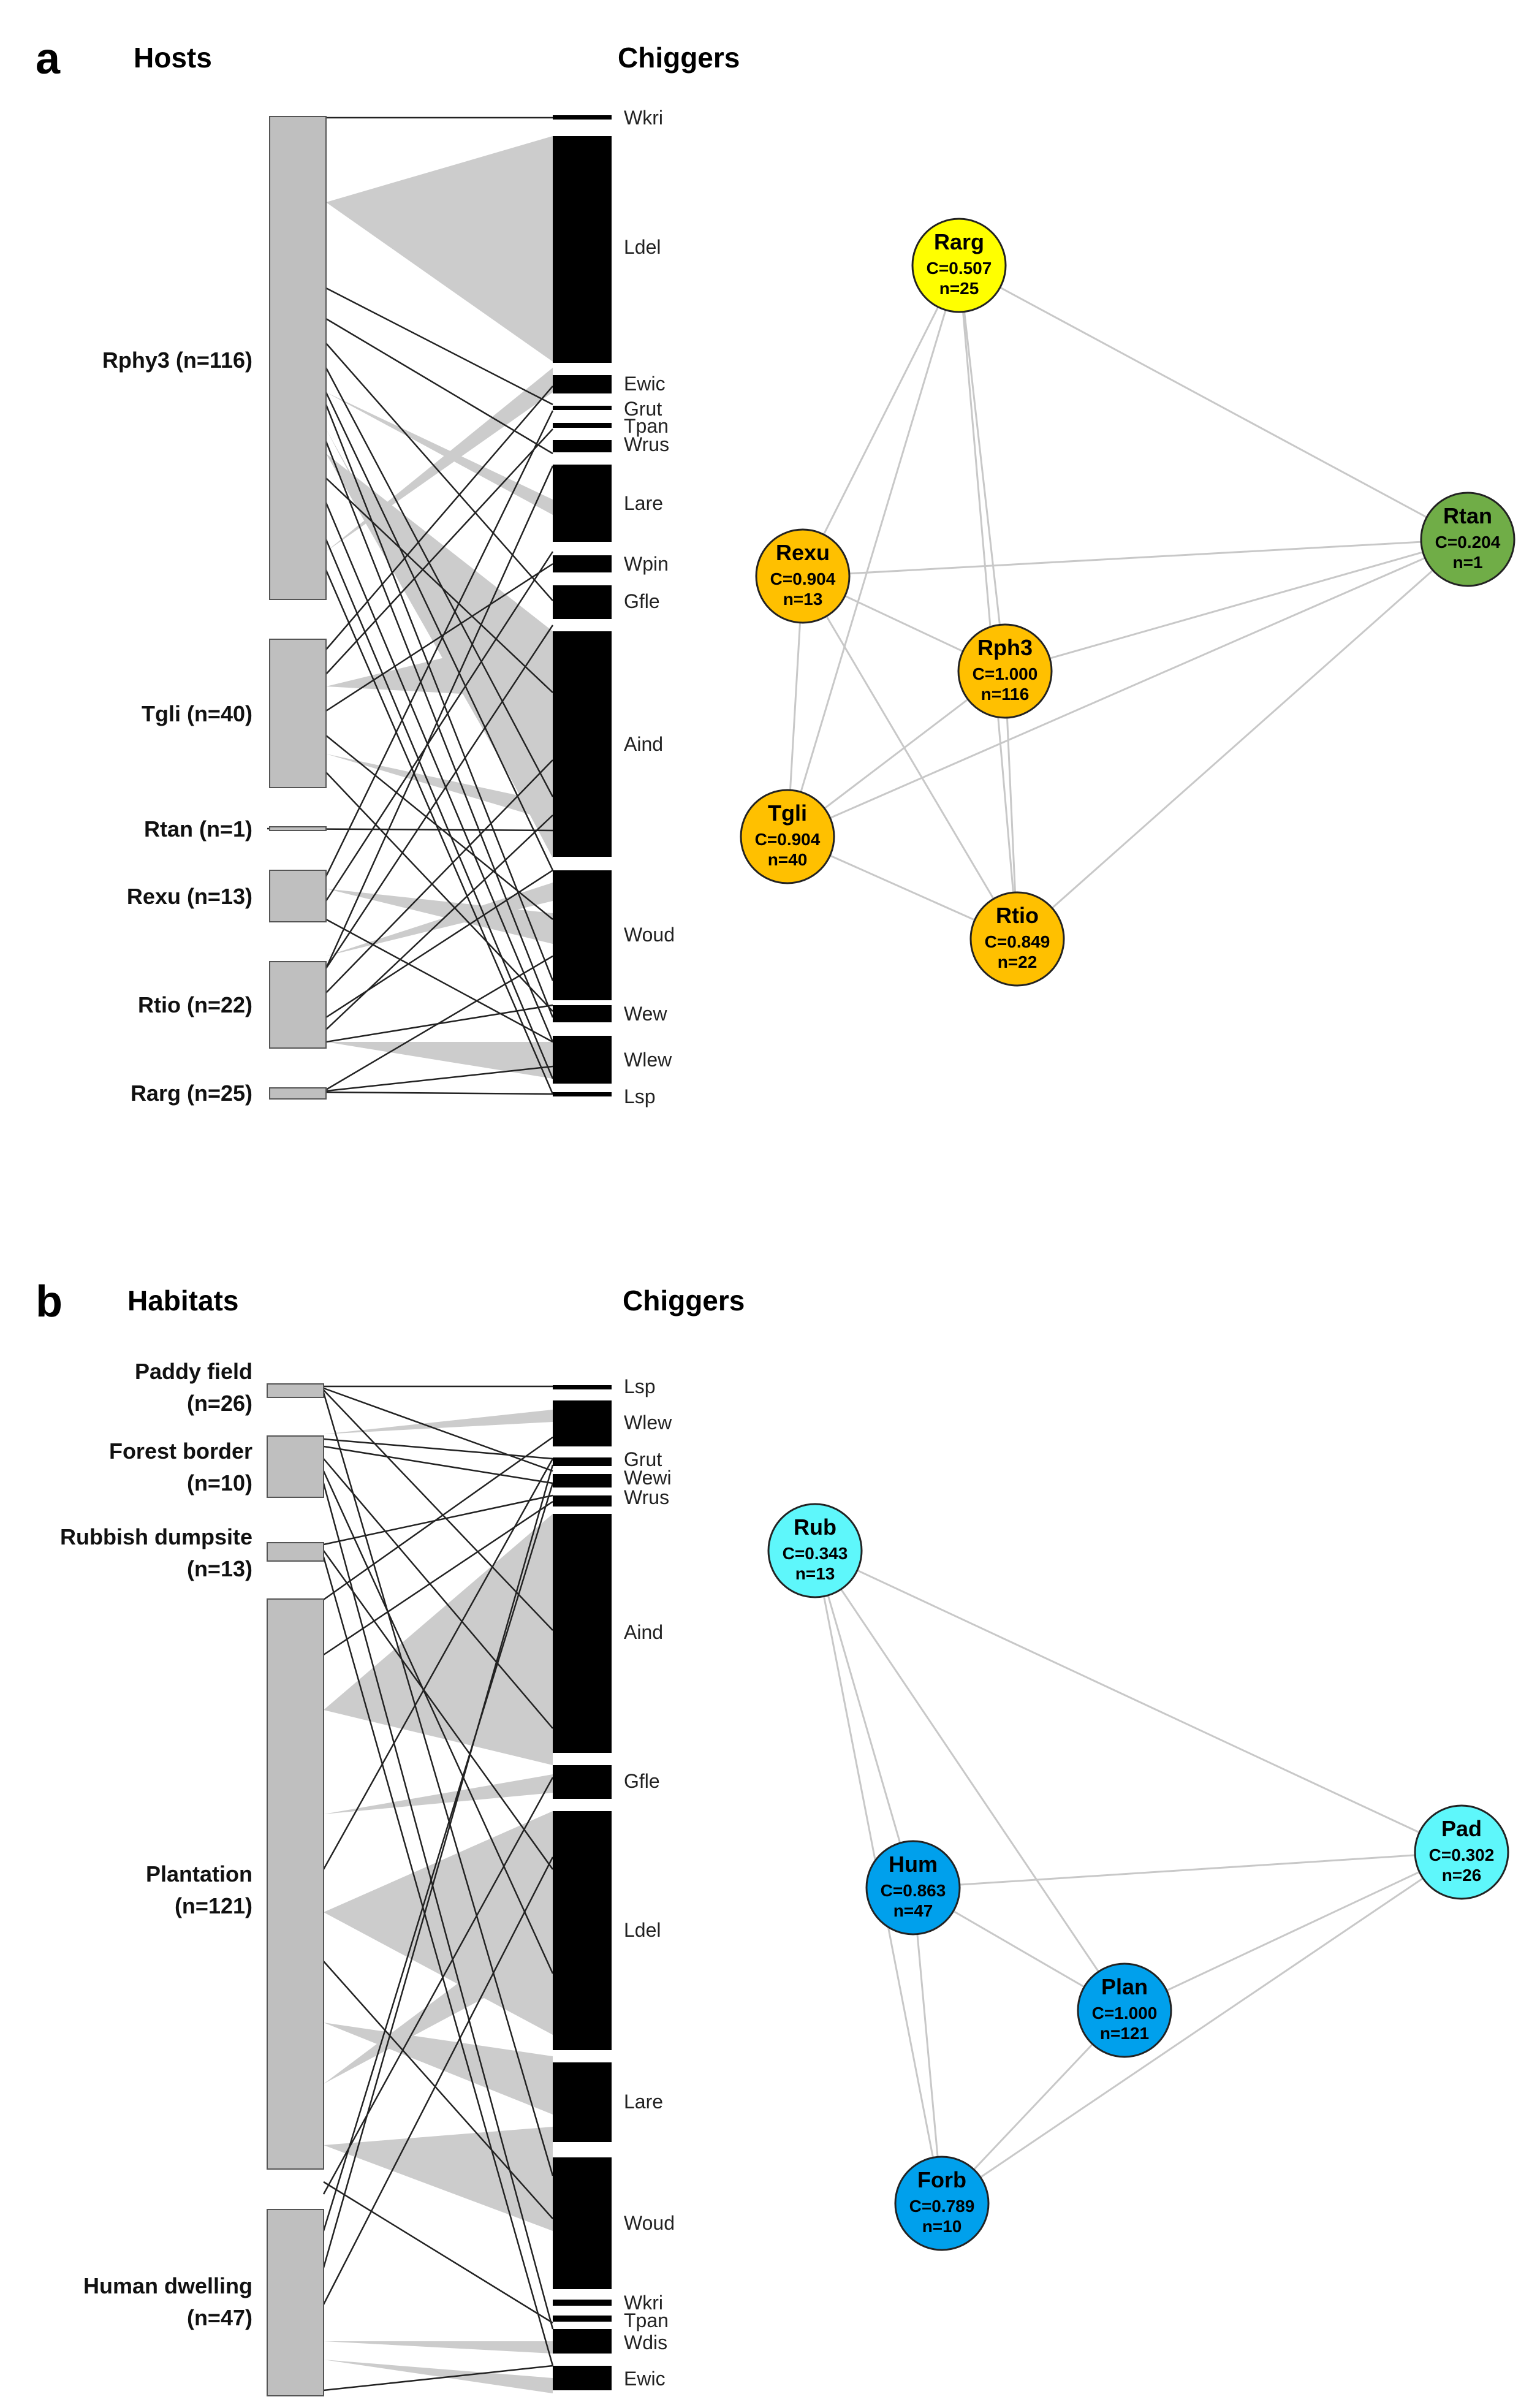  Describe the element at coordinates (815, 1527) in the screenshot. I see `node-name: Rub` at that location.